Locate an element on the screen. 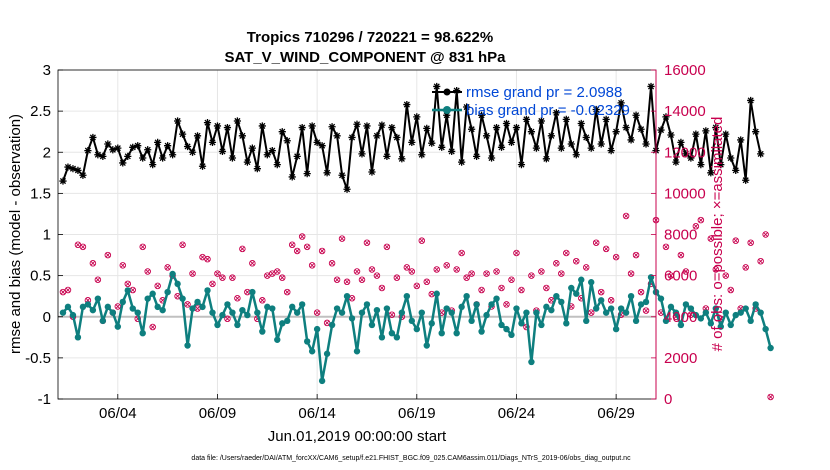 This screenshot has width=830, height=470. y2-tick-label: 8000 is located at coordinates (680, 235).